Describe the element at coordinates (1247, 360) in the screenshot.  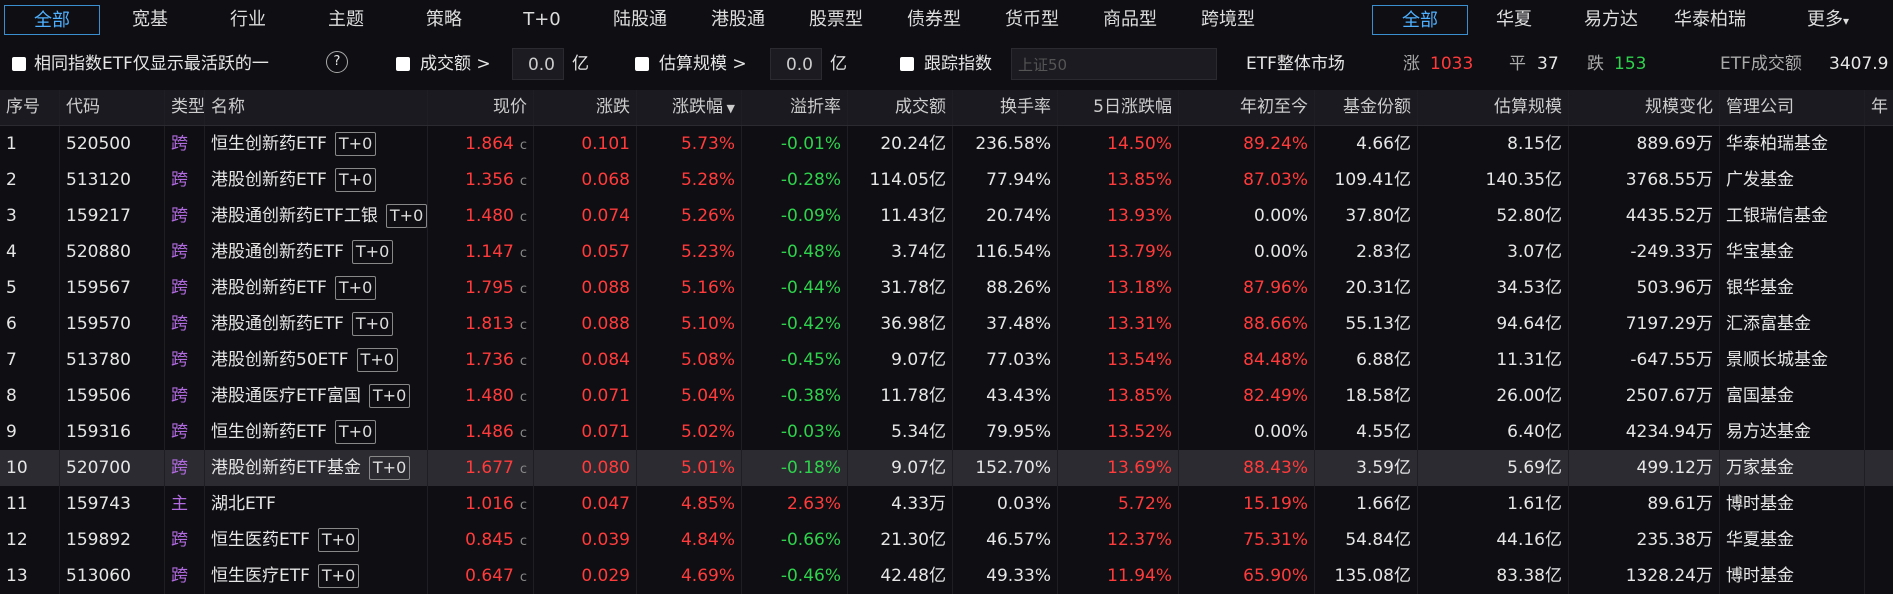
I see `ytd-change-cell: 84.48%` at that location.